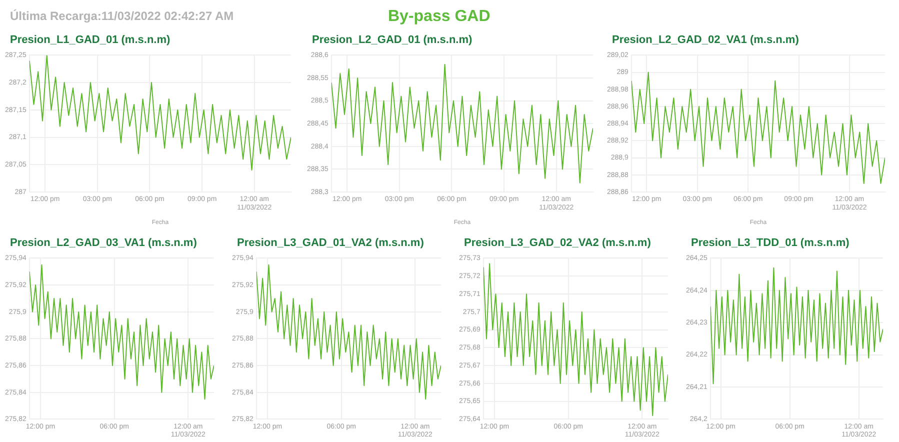 The height and width of the screenshot is (442, 899). I want to click on chart-title: Presion_L2_GAD_03_VA1 (m.s.n.m), so click(104, 244).